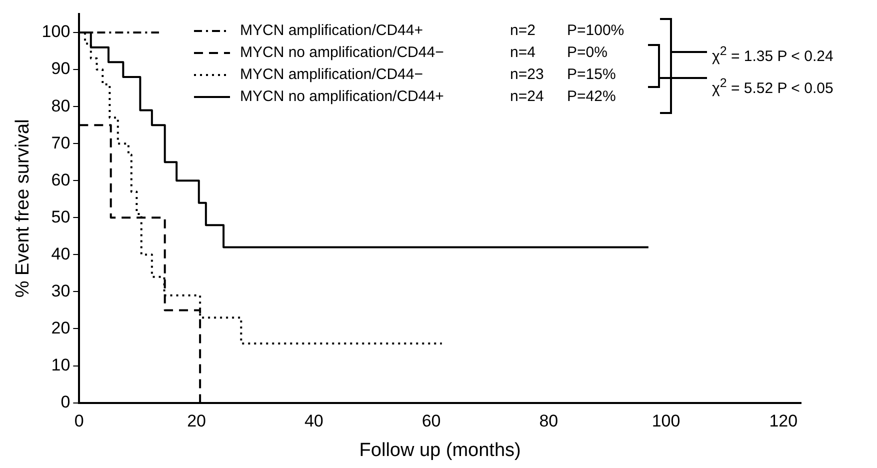  Describe the element at coordinates (79, 421) in the screenshot. I see `x-tick-label: 0` at that location.